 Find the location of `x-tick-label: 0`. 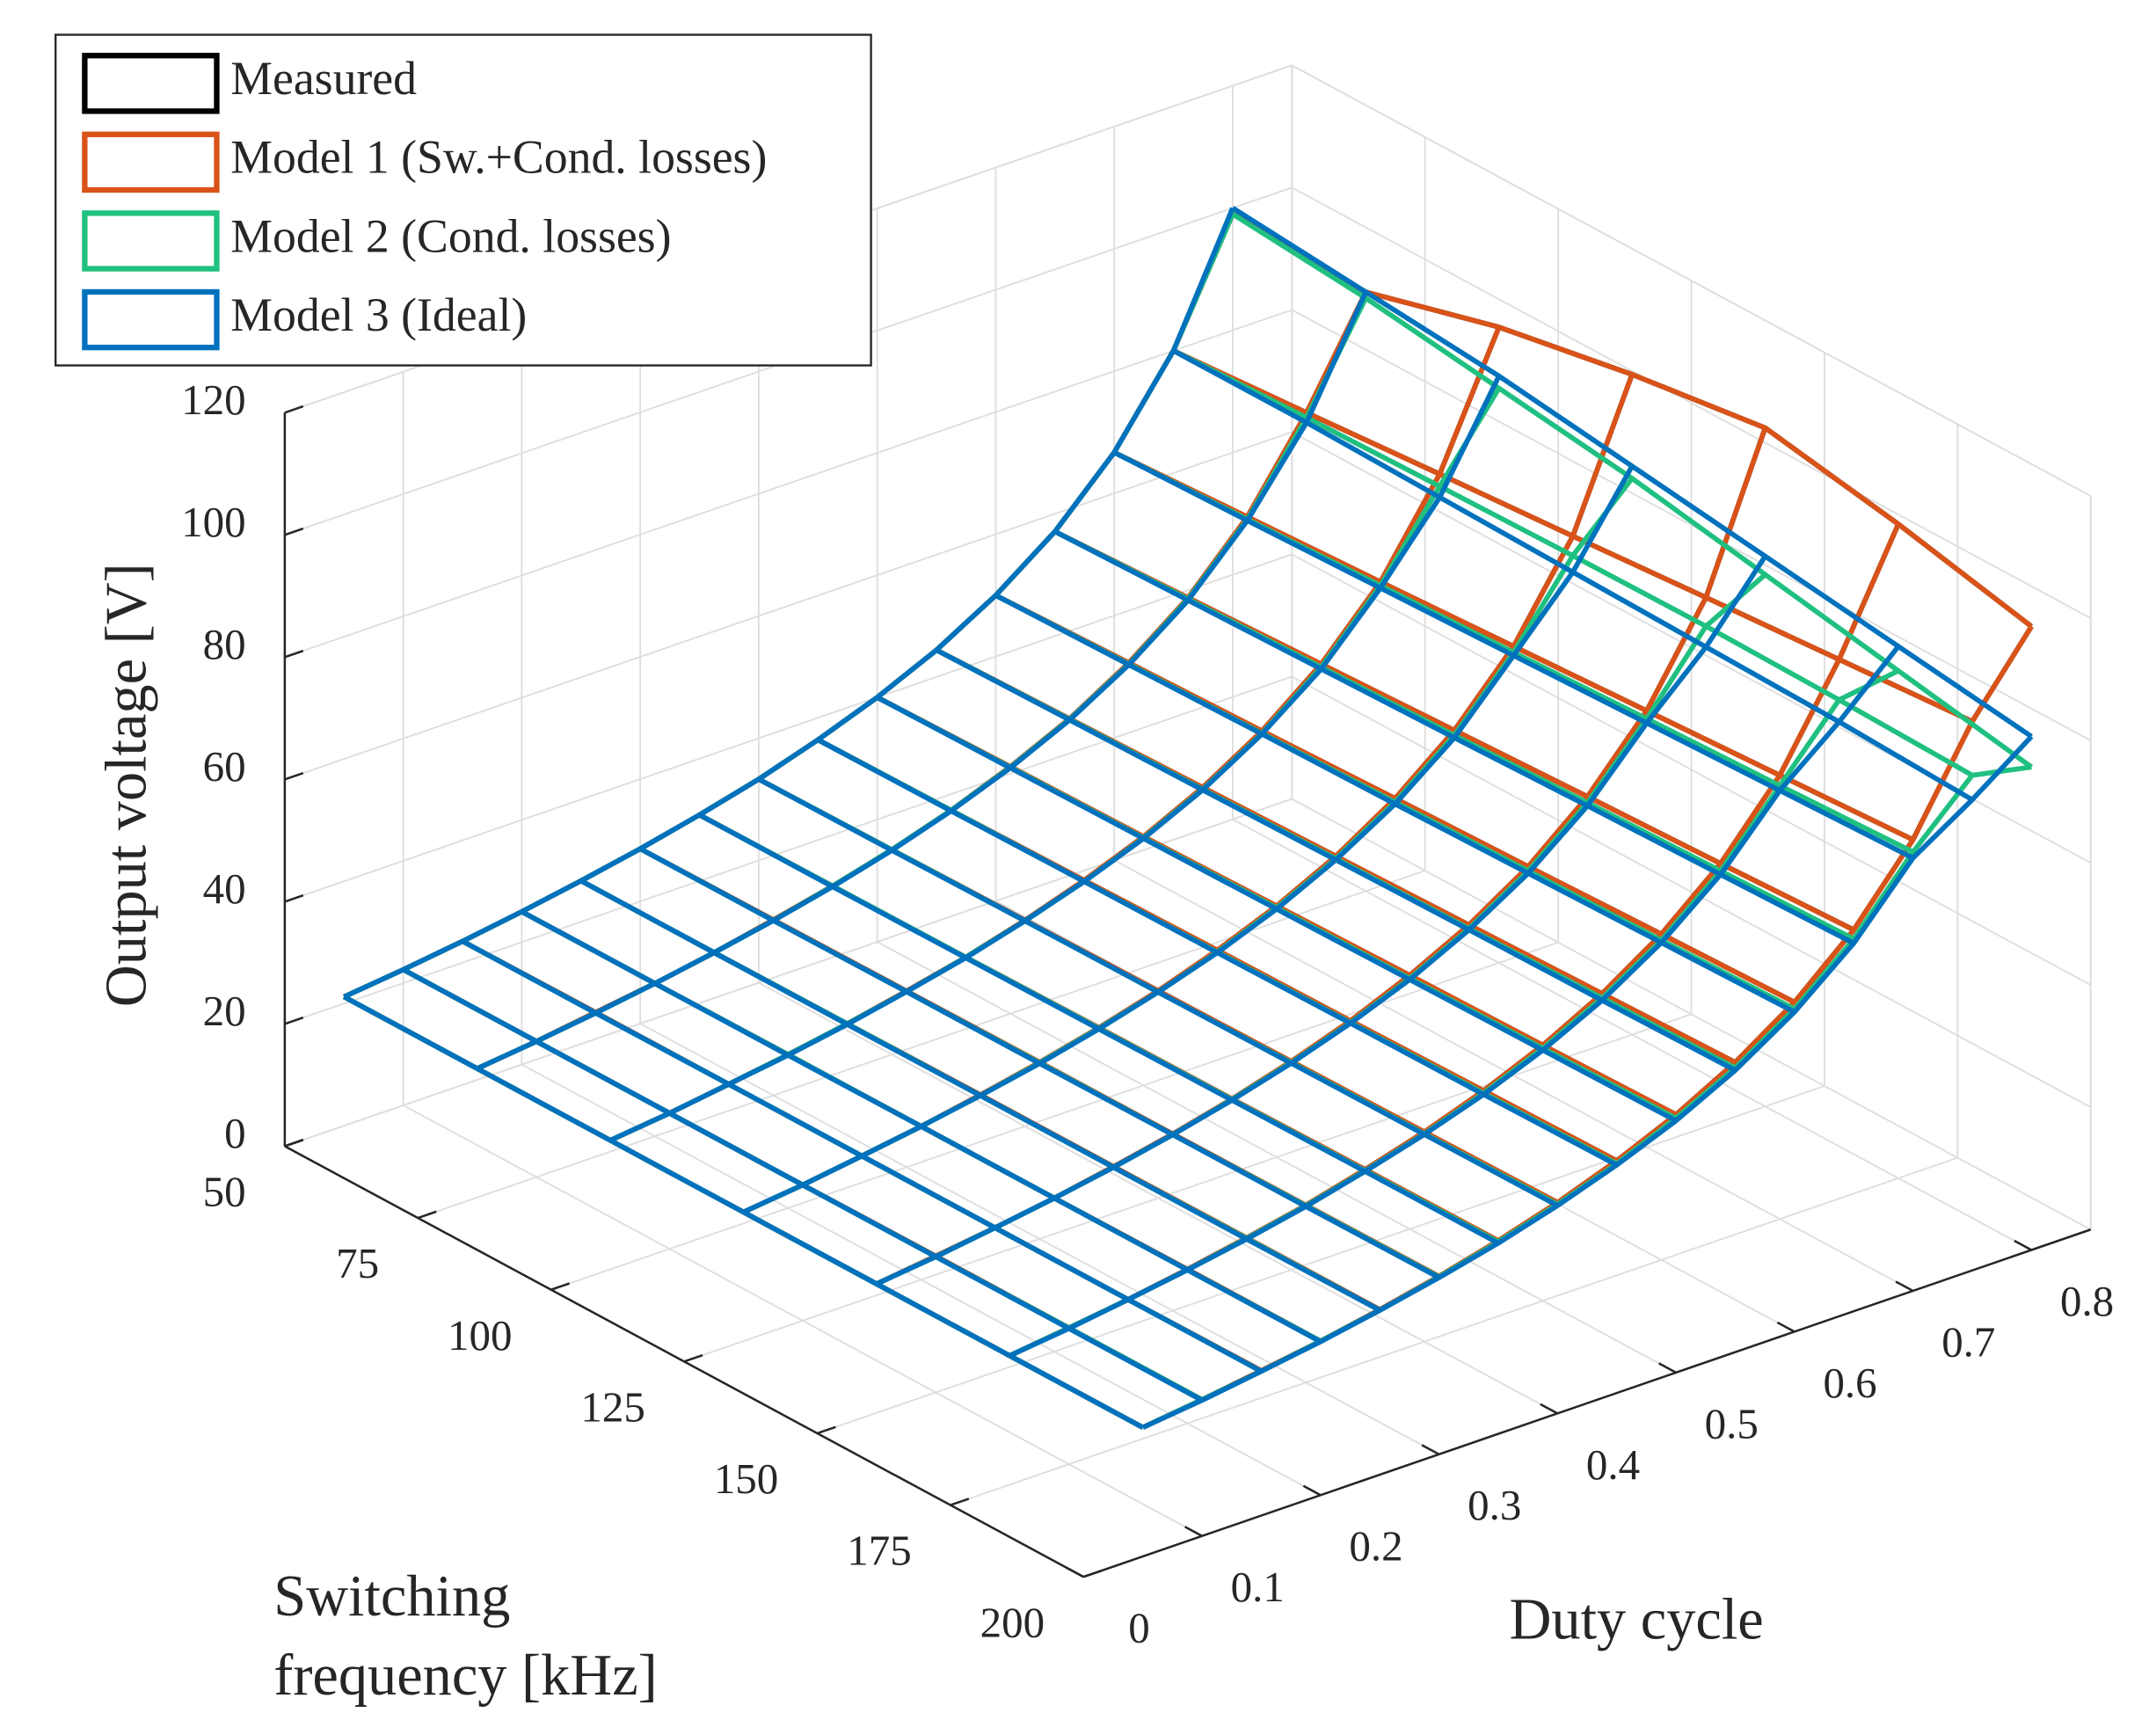

x-tick-label: 0 is located at coordinates (1138, 1628).